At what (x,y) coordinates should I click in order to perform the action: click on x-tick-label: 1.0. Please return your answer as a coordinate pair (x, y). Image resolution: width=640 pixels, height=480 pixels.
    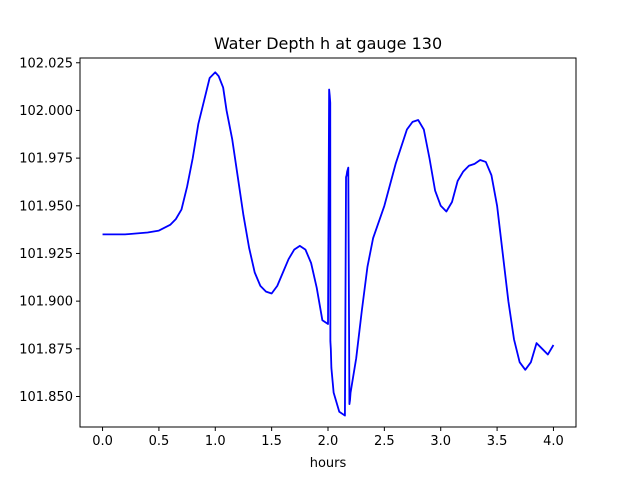
    Looking at the image, I should click on (215, 441).